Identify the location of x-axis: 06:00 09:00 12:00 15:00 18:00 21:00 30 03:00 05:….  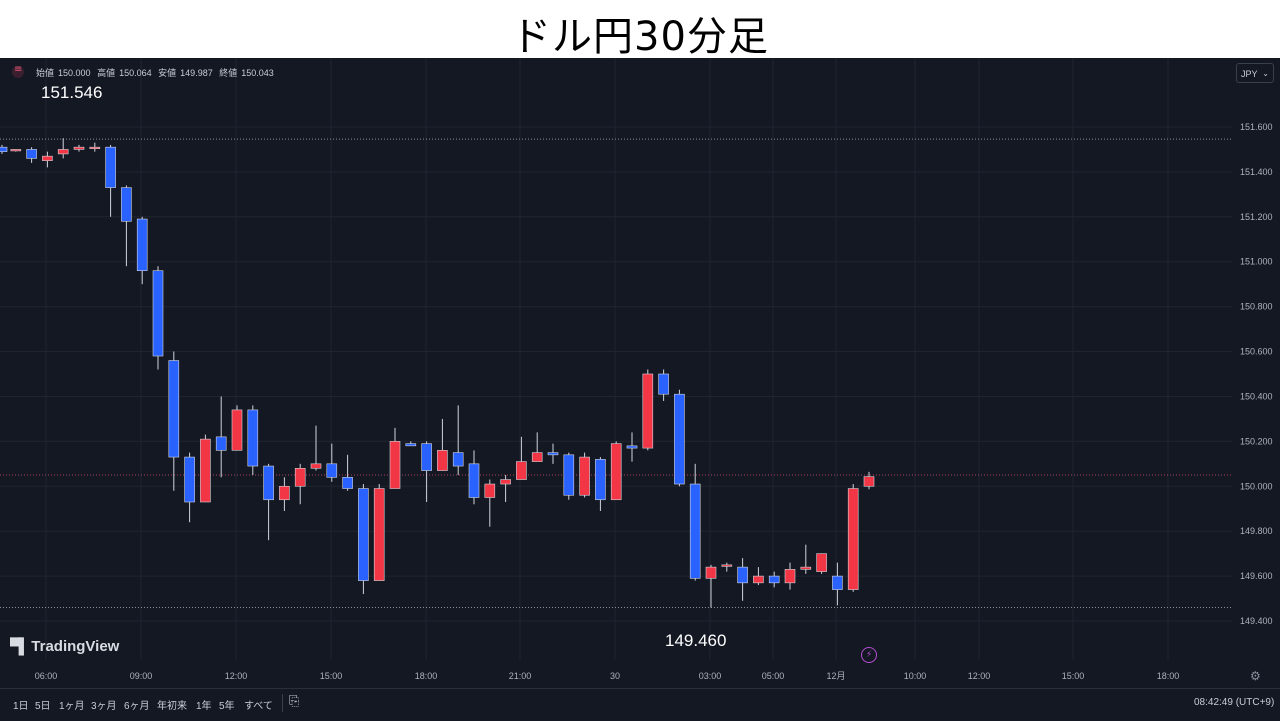
(607, 676).